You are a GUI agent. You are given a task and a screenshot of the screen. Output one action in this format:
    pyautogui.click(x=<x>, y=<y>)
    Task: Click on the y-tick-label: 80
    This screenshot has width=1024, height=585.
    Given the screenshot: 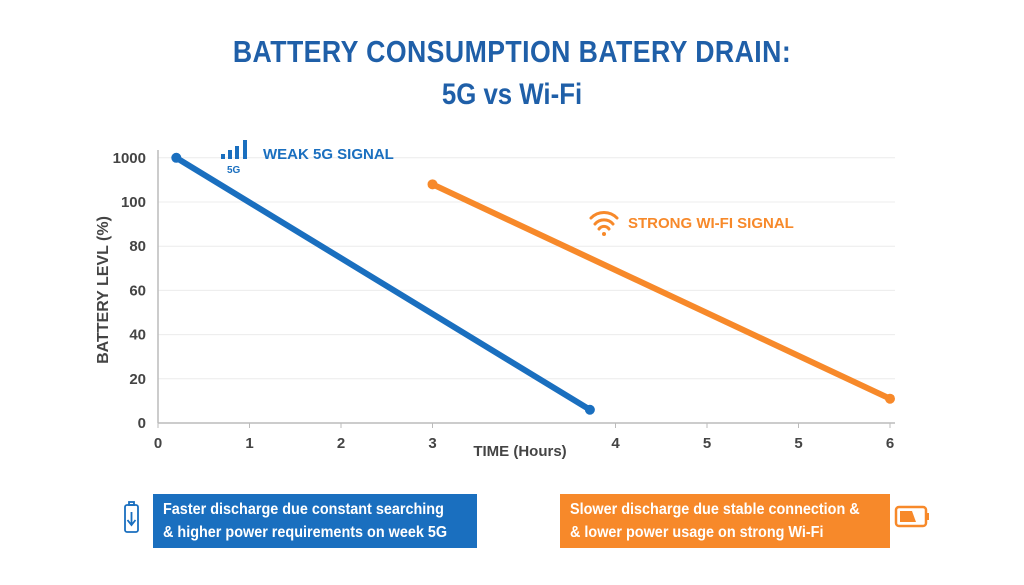 What is the action you would take?
    pyautogui.click(x=137, y=246)
    